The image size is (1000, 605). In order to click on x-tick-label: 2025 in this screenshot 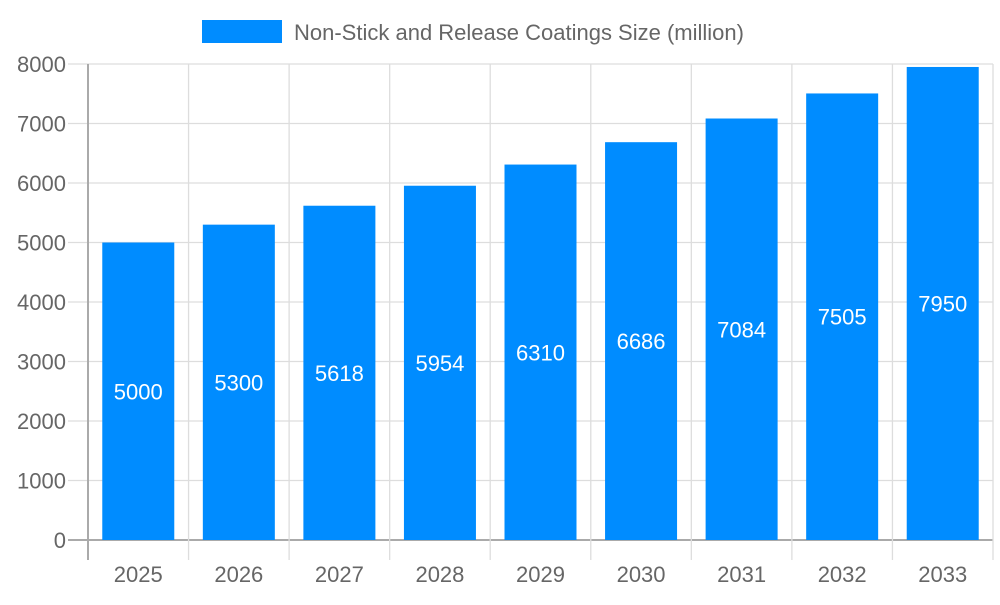, I will do `click(138, 574)`.